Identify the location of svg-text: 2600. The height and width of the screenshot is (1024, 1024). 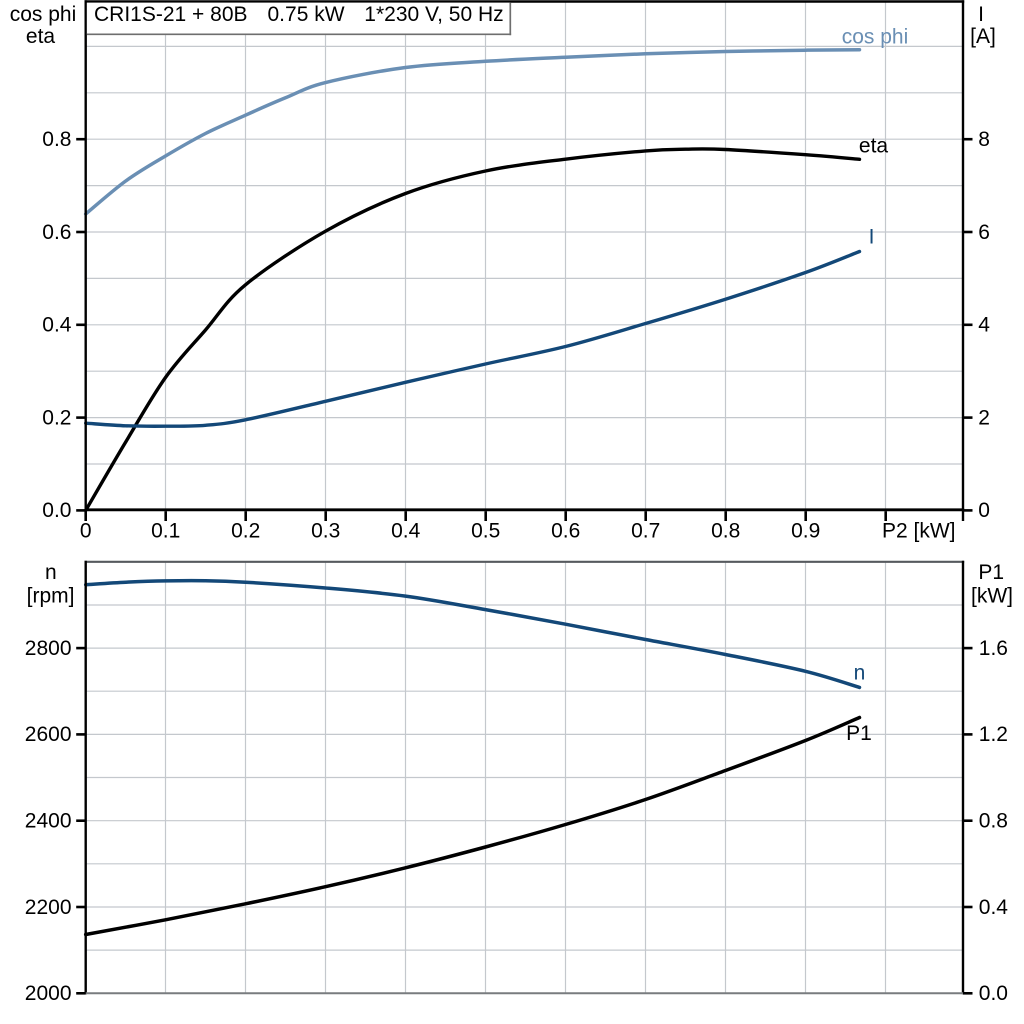
(48, 734).